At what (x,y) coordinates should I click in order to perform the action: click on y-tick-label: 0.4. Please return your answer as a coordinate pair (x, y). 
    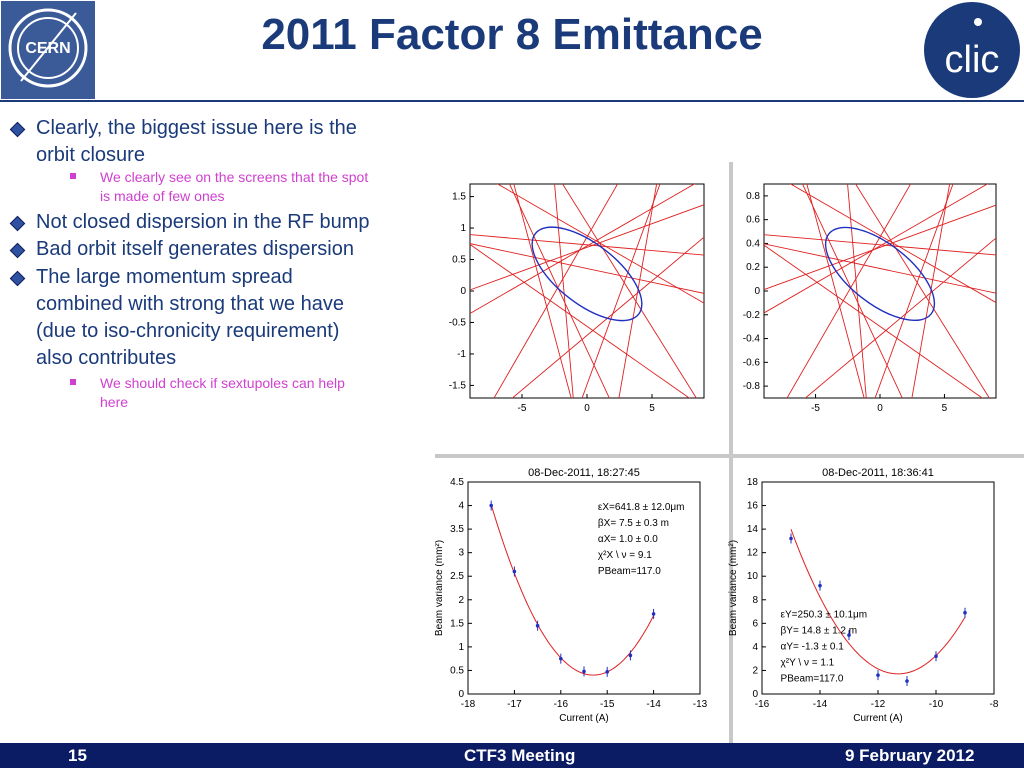
    Looking at the image, I should click on (753, 243).